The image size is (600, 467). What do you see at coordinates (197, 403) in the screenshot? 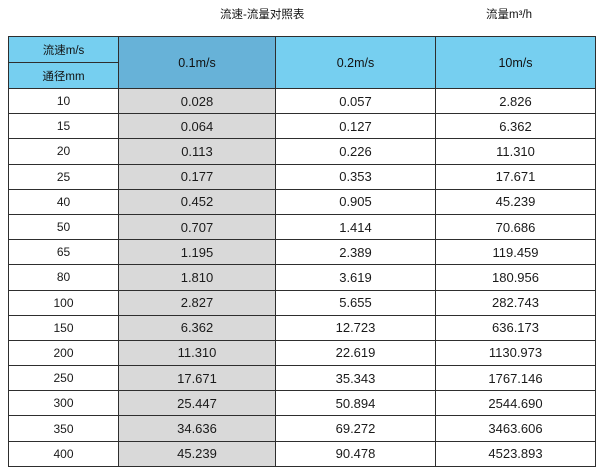
I see `cell-flow-rate-col-0: 25.447` at bounding box center [197, 403].